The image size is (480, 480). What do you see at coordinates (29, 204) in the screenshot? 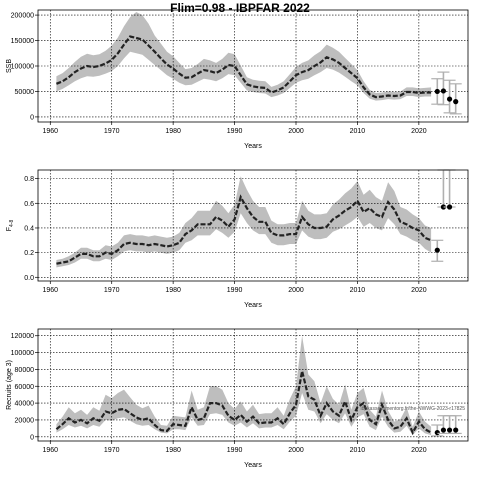
I see `y-tick-label: 0.6` at bounding box center [29, 204].